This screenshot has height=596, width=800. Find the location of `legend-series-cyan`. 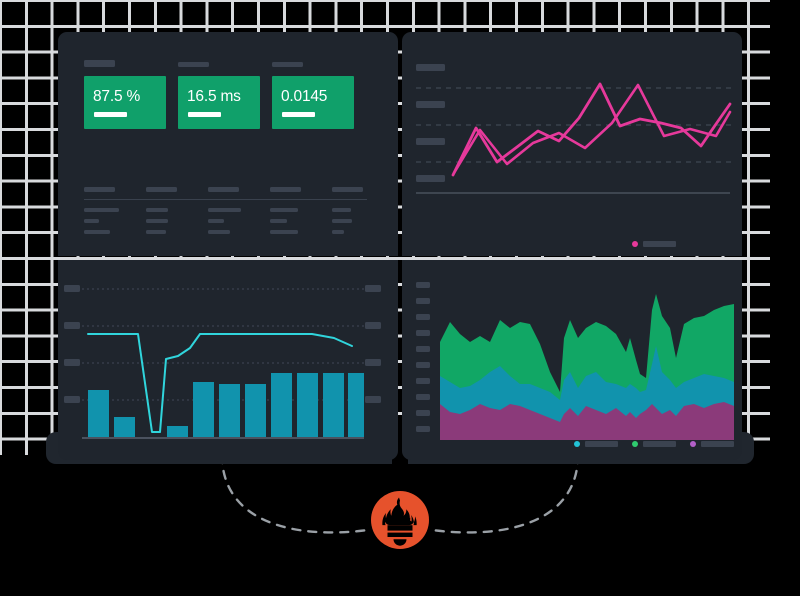

legend-series-cyan is located at coordinates (596, 444).